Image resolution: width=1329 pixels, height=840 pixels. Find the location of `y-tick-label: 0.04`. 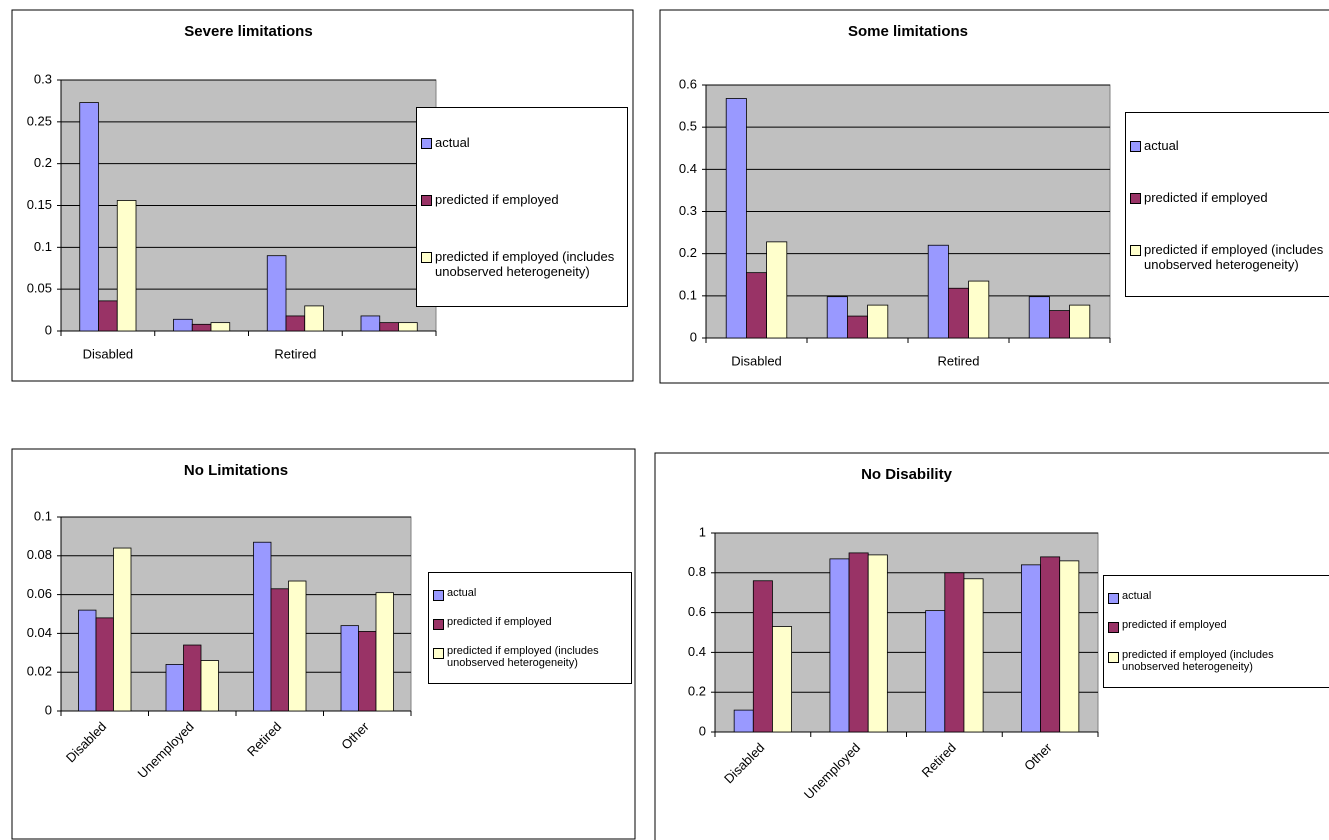

y-tick-label: 0.04 is located at coordinates (39, 632).